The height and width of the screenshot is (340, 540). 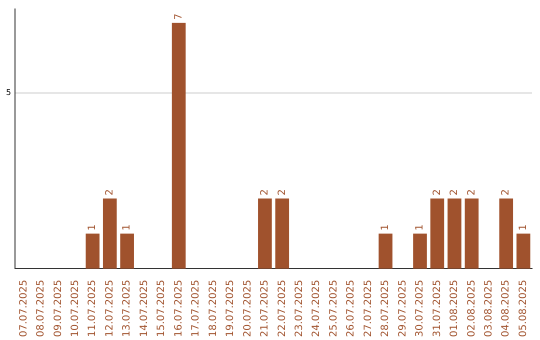 What do you see at coordinates (454, 309) in the screenshot?
I see `x-tick-label: 01.08.2025` at bounding box center [454, 309].